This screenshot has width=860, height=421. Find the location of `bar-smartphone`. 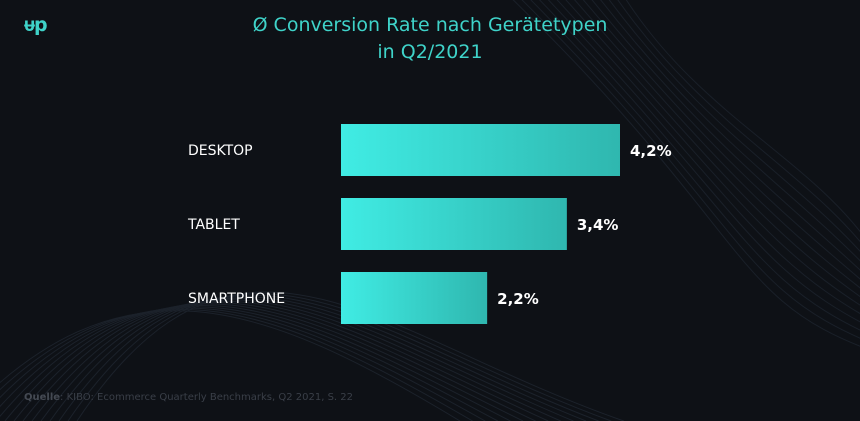

bar-smartphone is located at coordinates (414, 298).